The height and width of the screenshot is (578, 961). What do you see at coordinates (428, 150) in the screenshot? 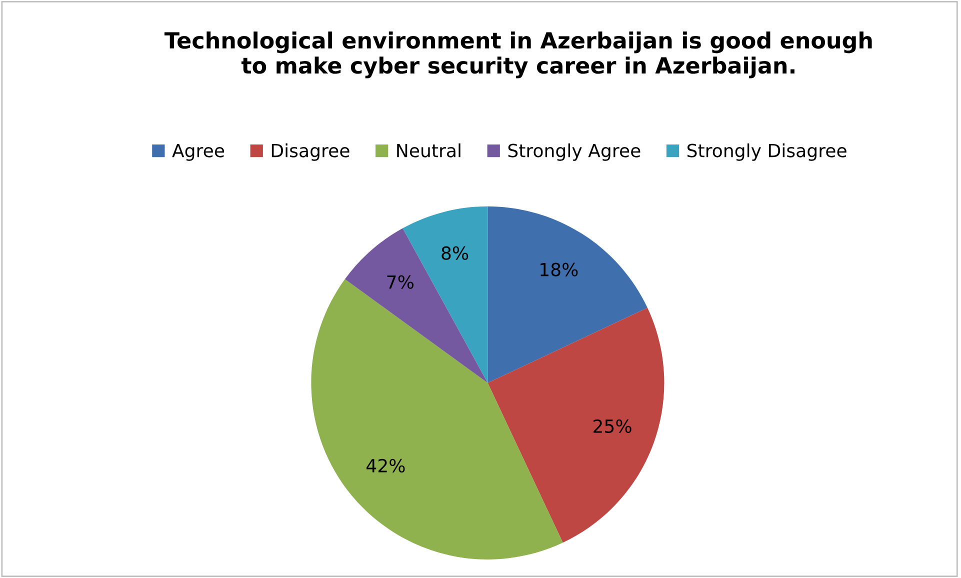
I see `legend-label: Neutral` at bounding box center [428, 150].